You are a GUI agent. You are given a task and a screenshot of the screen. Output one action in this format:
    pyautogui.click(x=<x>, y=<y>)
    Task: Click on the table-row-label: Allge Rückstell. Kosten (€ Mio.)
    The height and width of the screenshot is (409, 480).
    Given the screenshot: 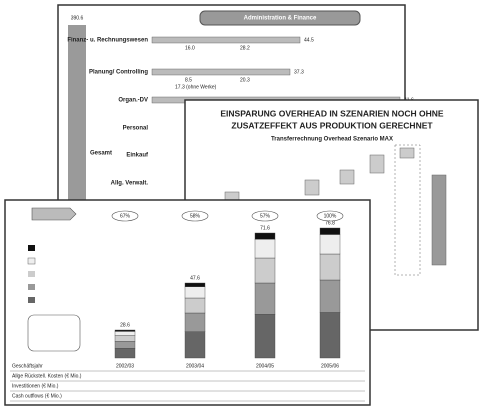 What is the action you would take?
    pyautogui.click(x=47, y=376)
    